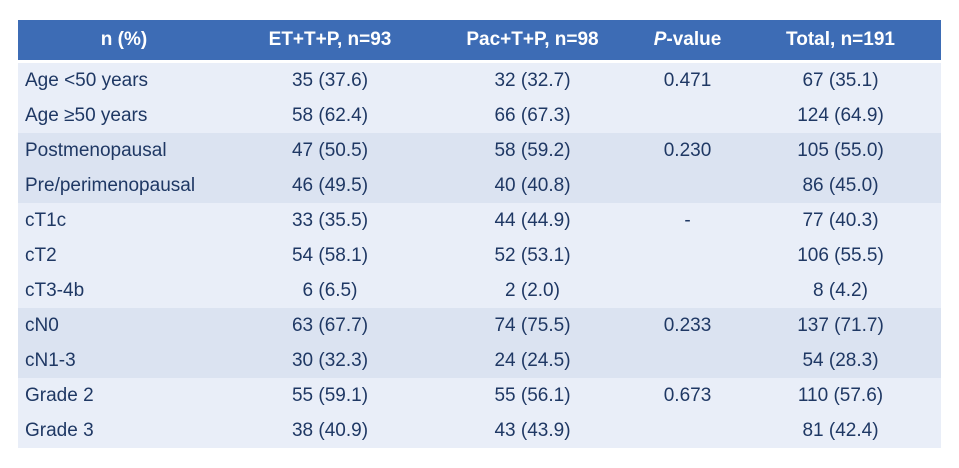 Image resolution: width=959 pixels, height=468 pixels. Describe the element at coordinates (840, 79) in the screenshot. I see `cell-total-value: 67 (35.1)` at that location.